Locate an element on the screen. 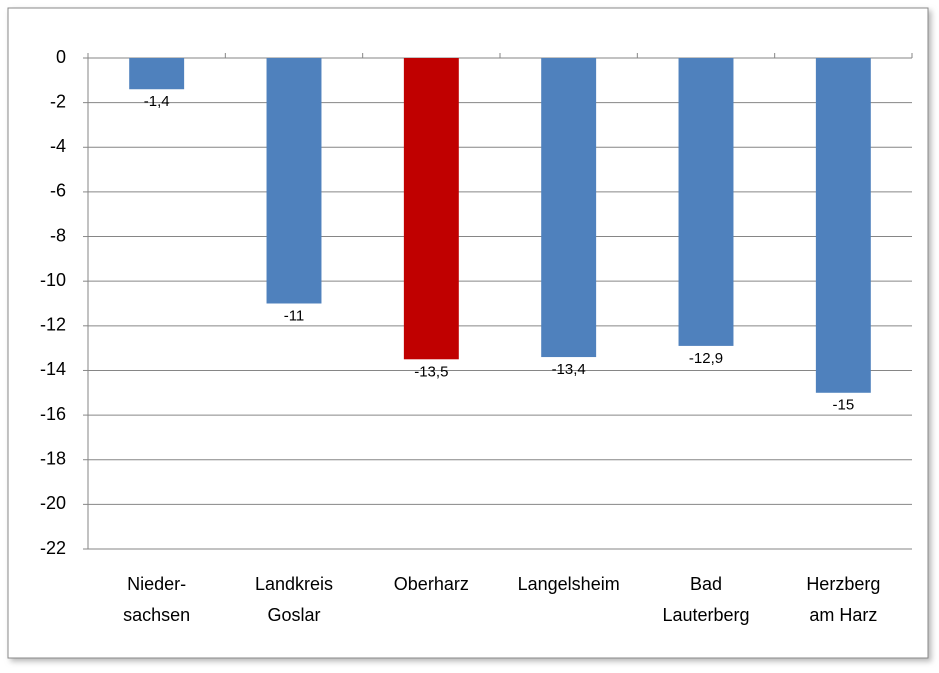 Image resolution: width=939 pixels, height=673 pixels. value-label: -12,9 is located at coordinates (706, 358).